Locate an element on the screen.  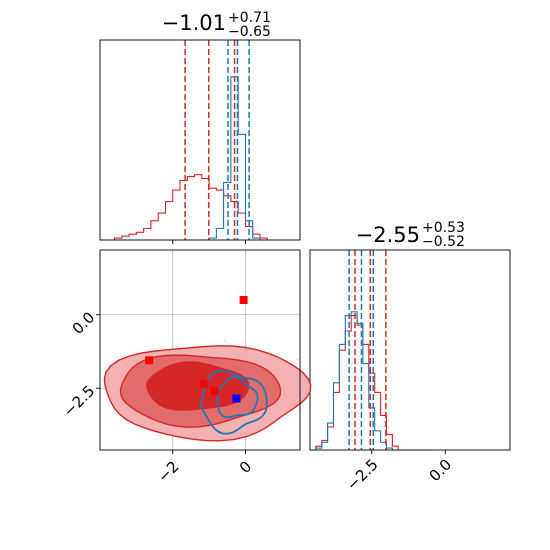
marginal-x-frame is located at coordinates (200, 140).